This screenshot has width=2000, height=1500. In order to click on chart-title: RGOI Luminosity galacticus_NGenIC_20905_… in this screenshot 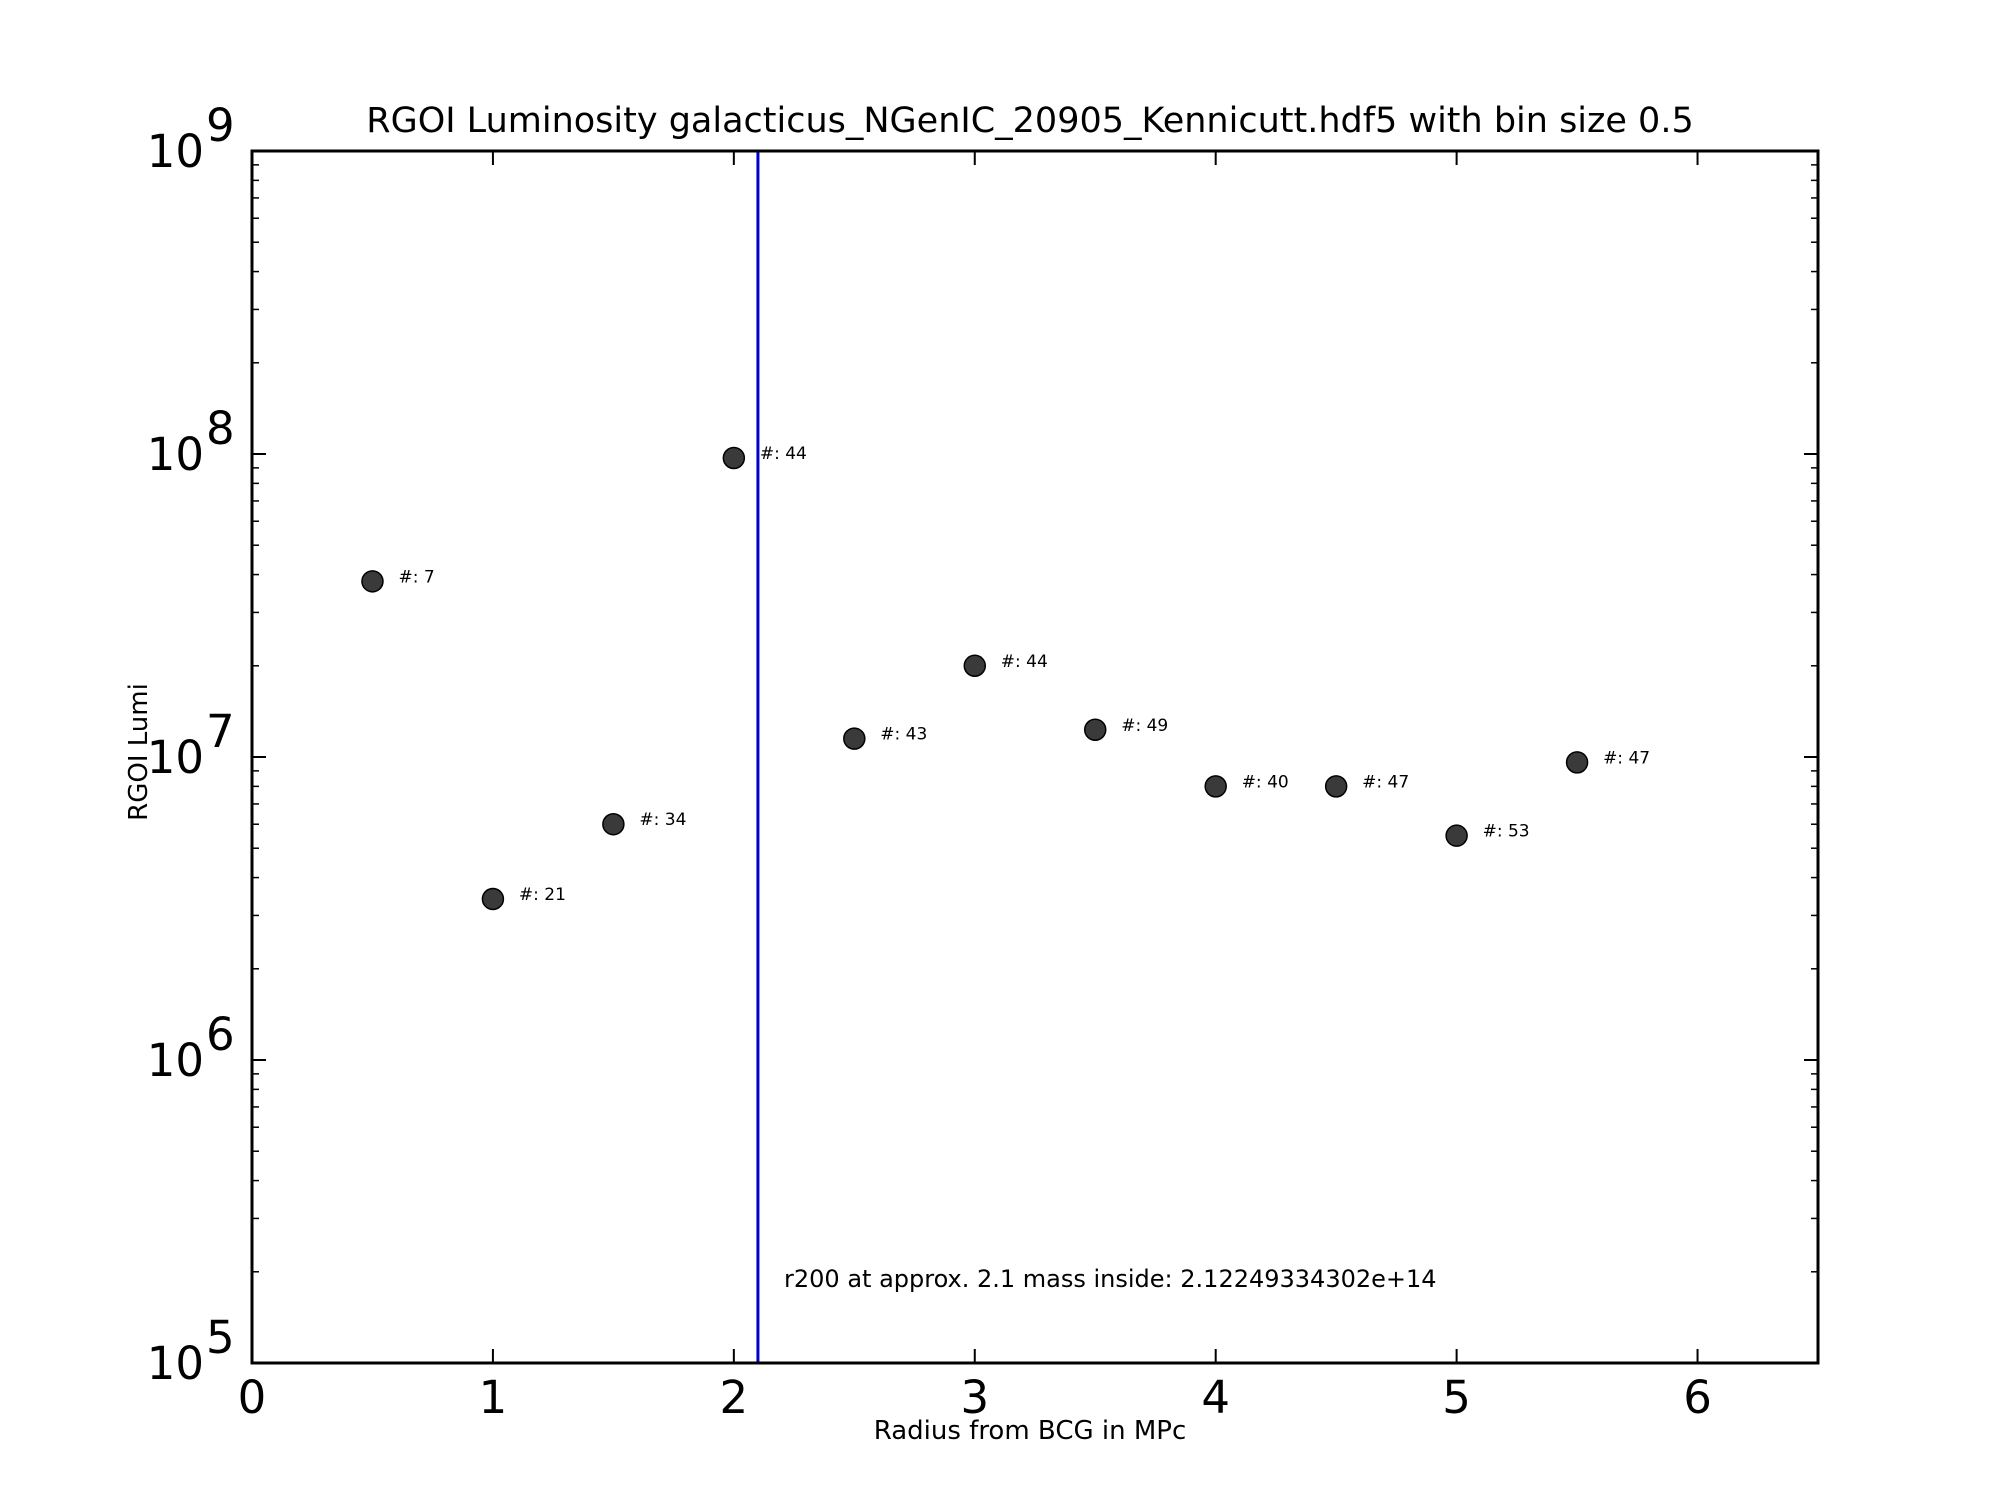, I will do `click(1029, 121)`.